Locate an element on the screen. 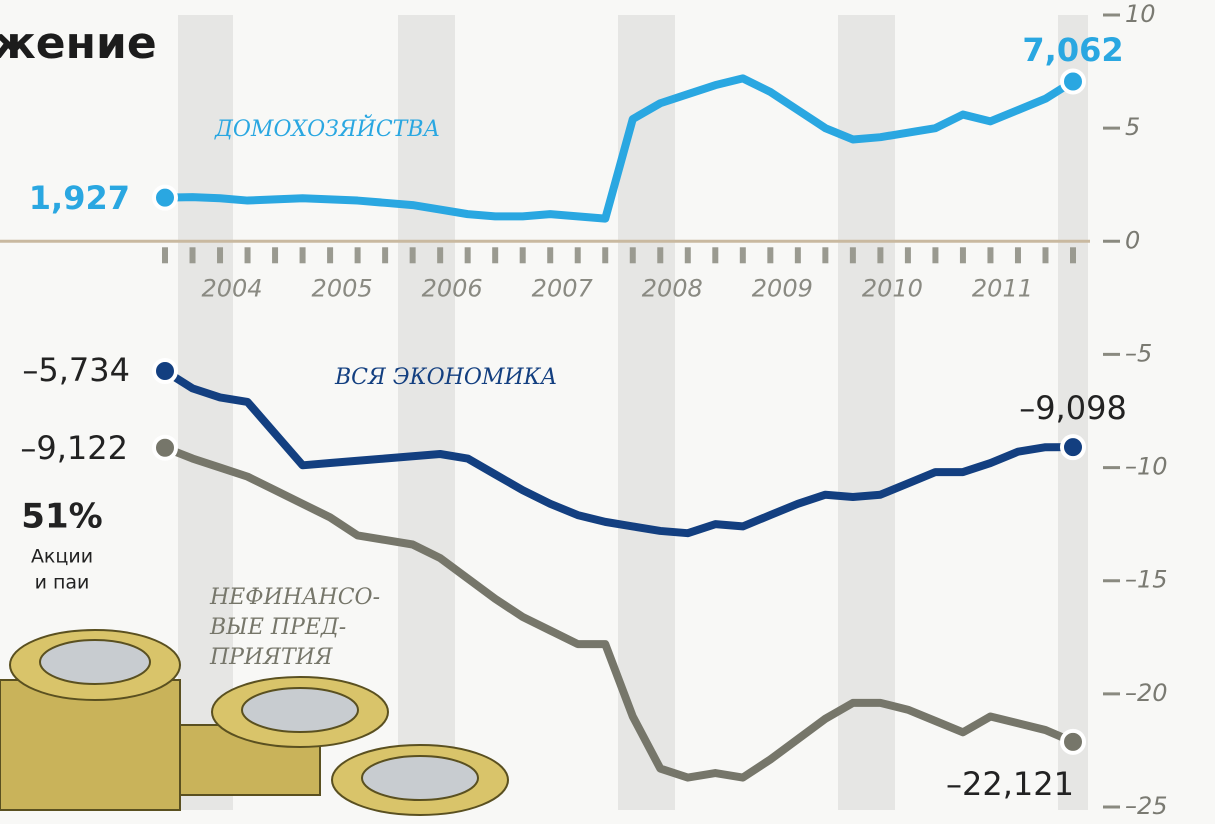 This screenshot has width=1215, height=824. y-tick-label: 0 is located at coordinates (1132, 240).